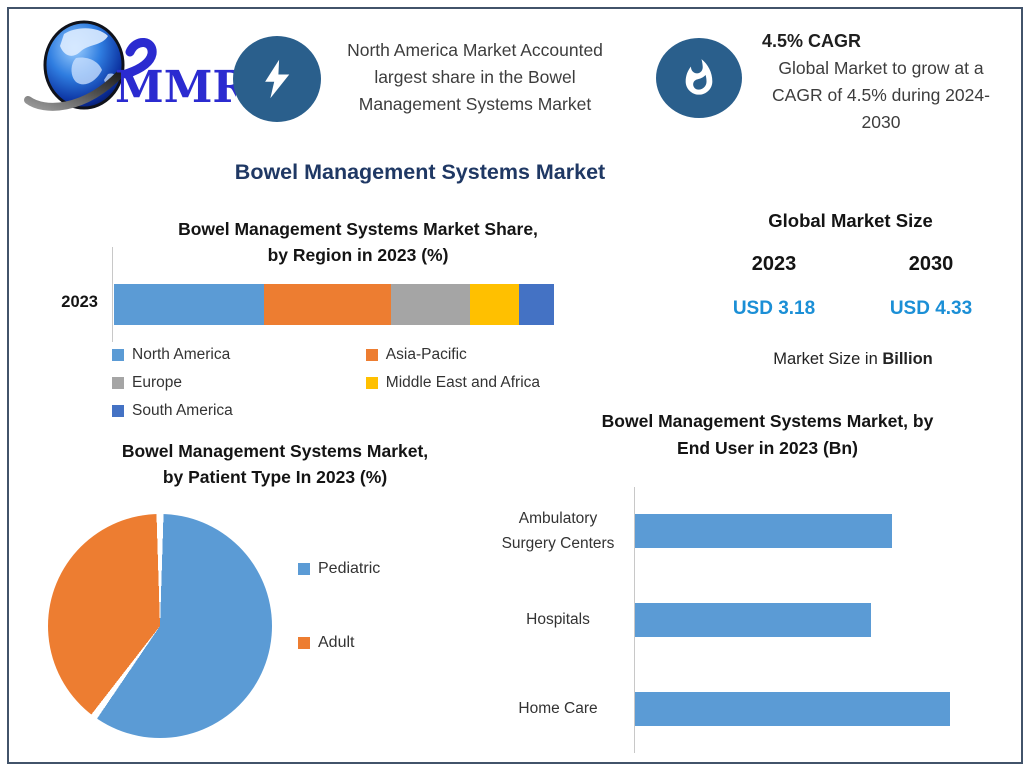 This screenshot has width=1030, height=771. I want to click on logo-text: MMR, so click(175, 87).